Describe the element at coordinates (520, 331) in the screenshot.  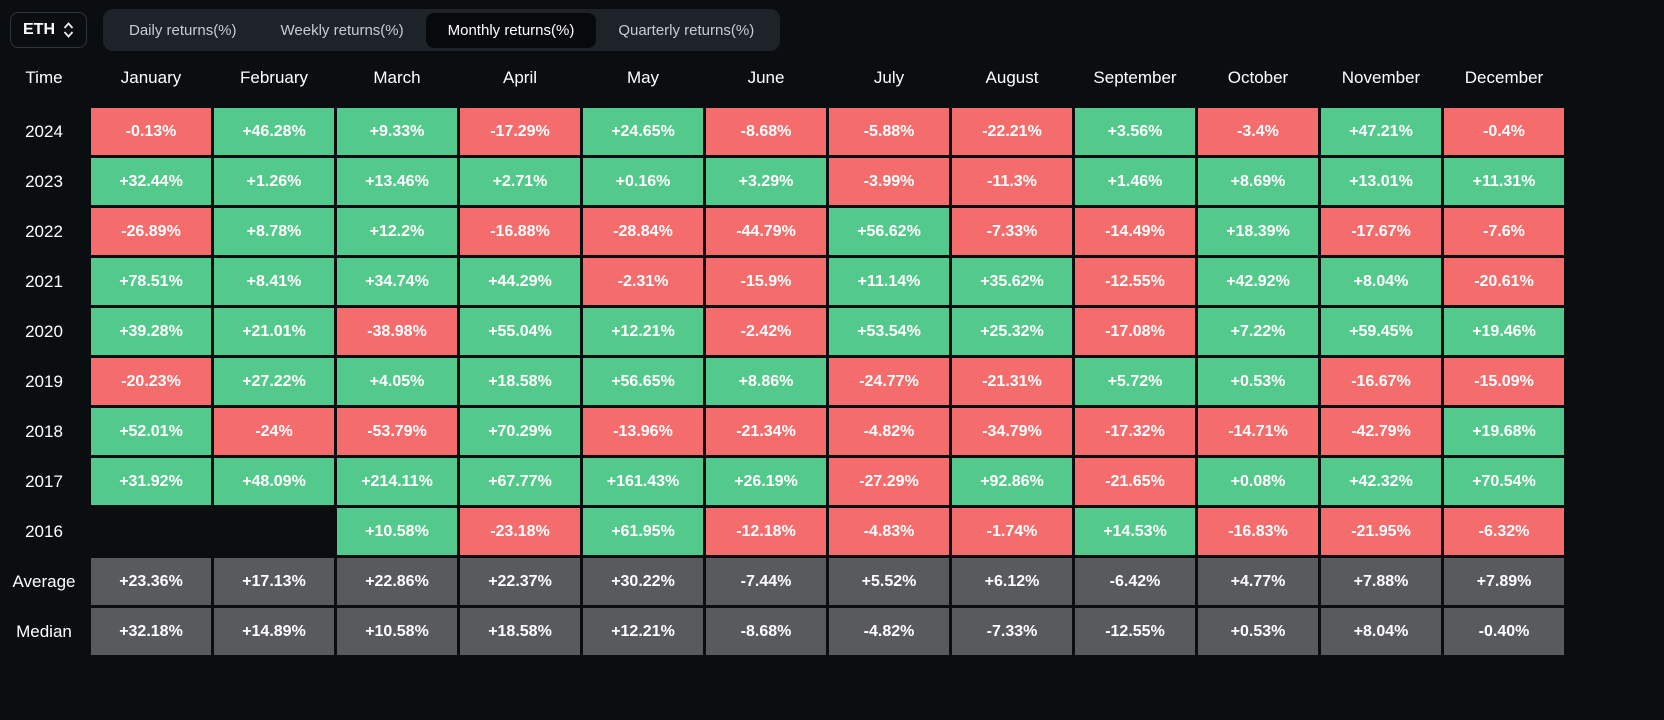
I see `return-cell-2020-april: +55.04%` at that location.